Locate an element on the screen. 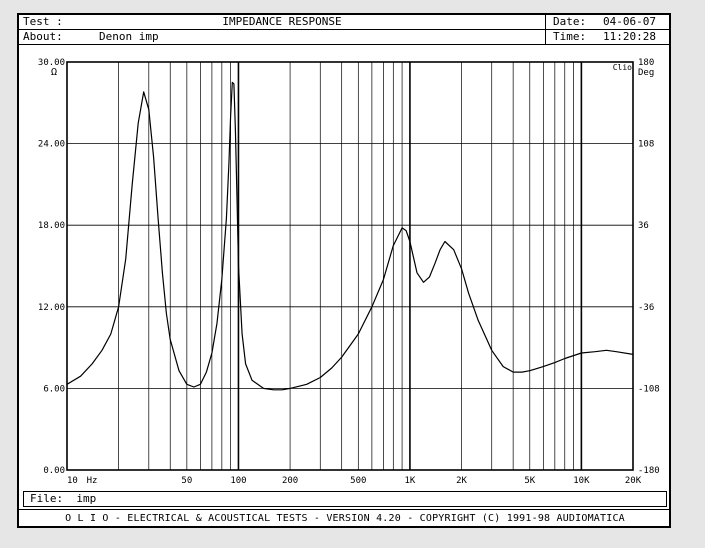 The height and width of the screenshot is (548, 705). x-tick-label: 500 is located at coordinates (358, 480).